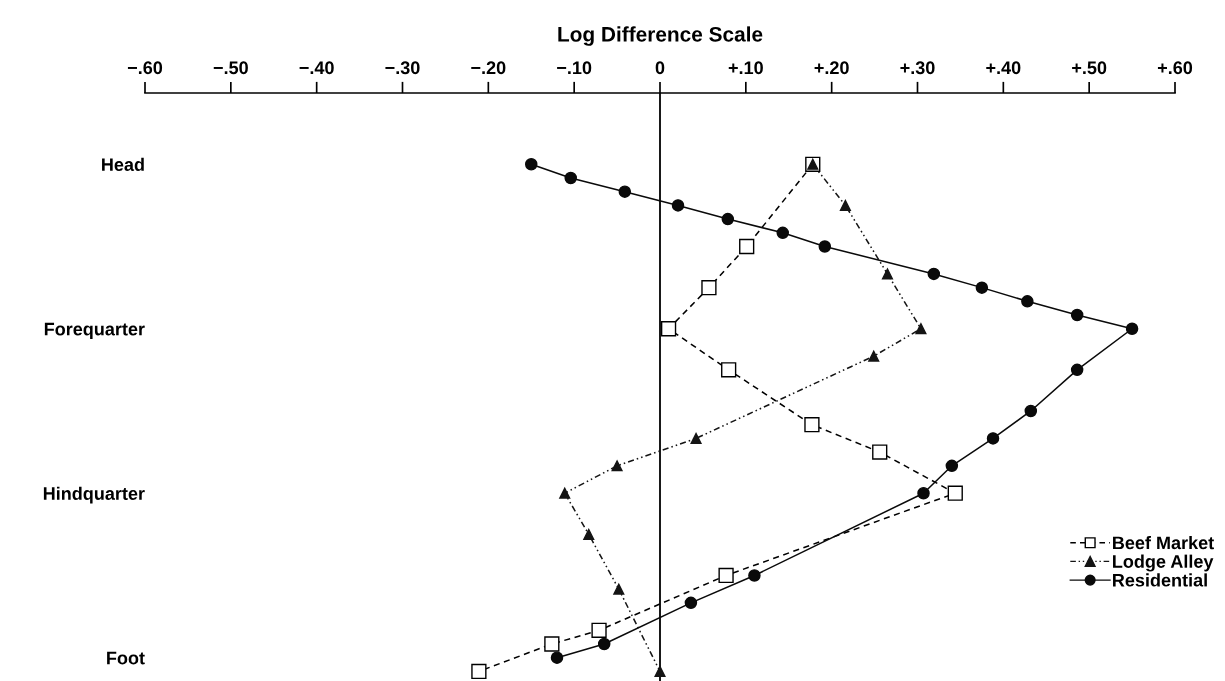 This screenshot has height=681, width=1225. What do you see at coordinates (1160, 580) in the screenshot?
I see `legend-label: Residential` at bounding box center [1160, 580].